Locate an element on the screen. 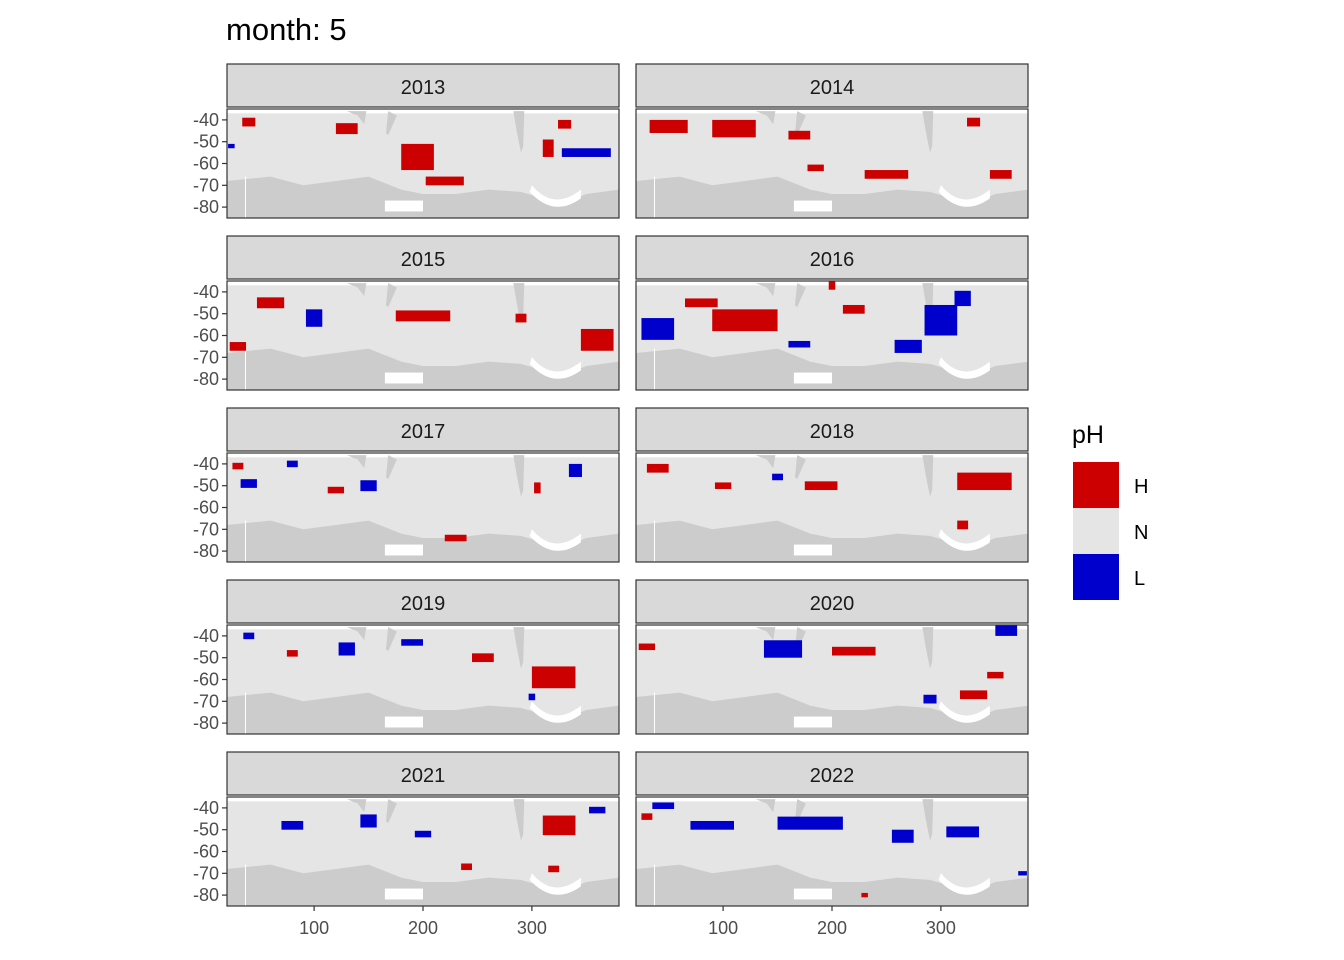 This screenshot has width=1344, height=960. facet-strip-label: 2014 is located at coordinates (832, 88).